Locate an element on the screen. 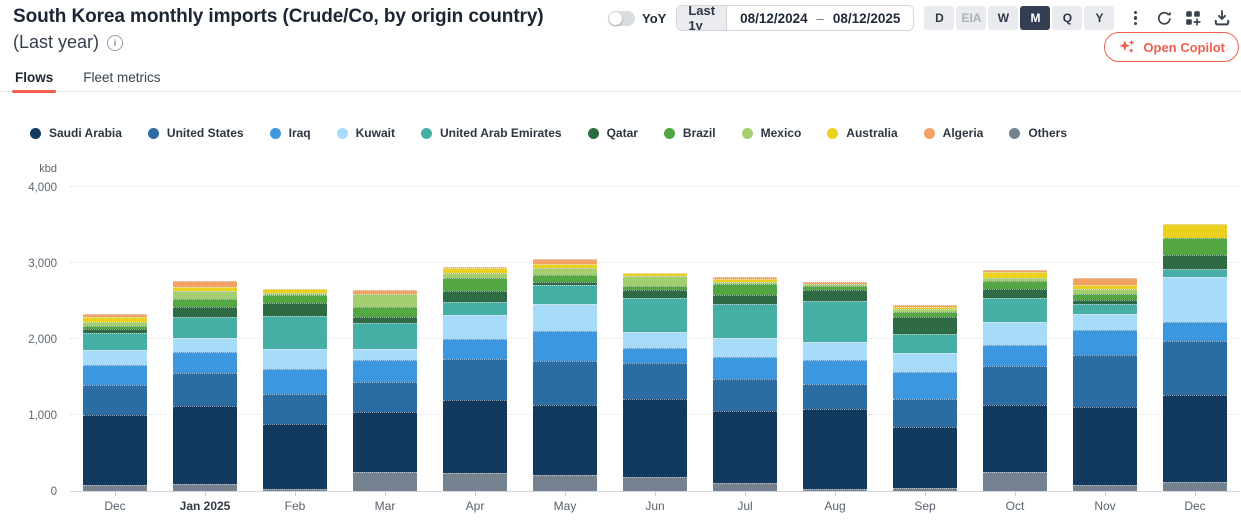 This screenshot has height=522, width=1241. open-copilot-button: Open Copilot is located at coordinates (1171, 47).